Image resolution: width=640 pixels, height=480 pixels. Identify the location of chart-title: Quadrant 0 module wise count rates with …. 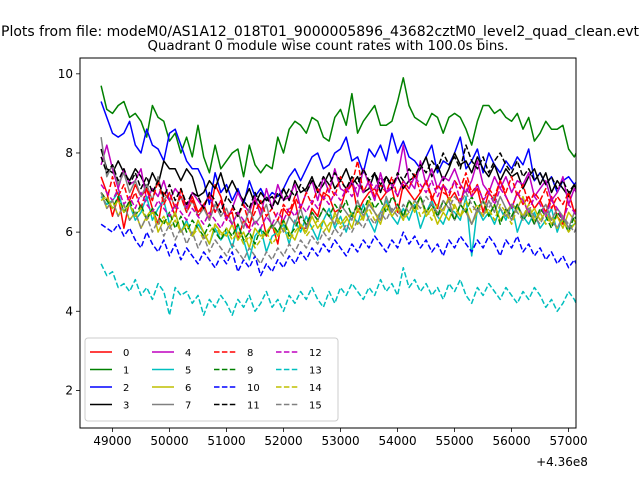
(328, 46).